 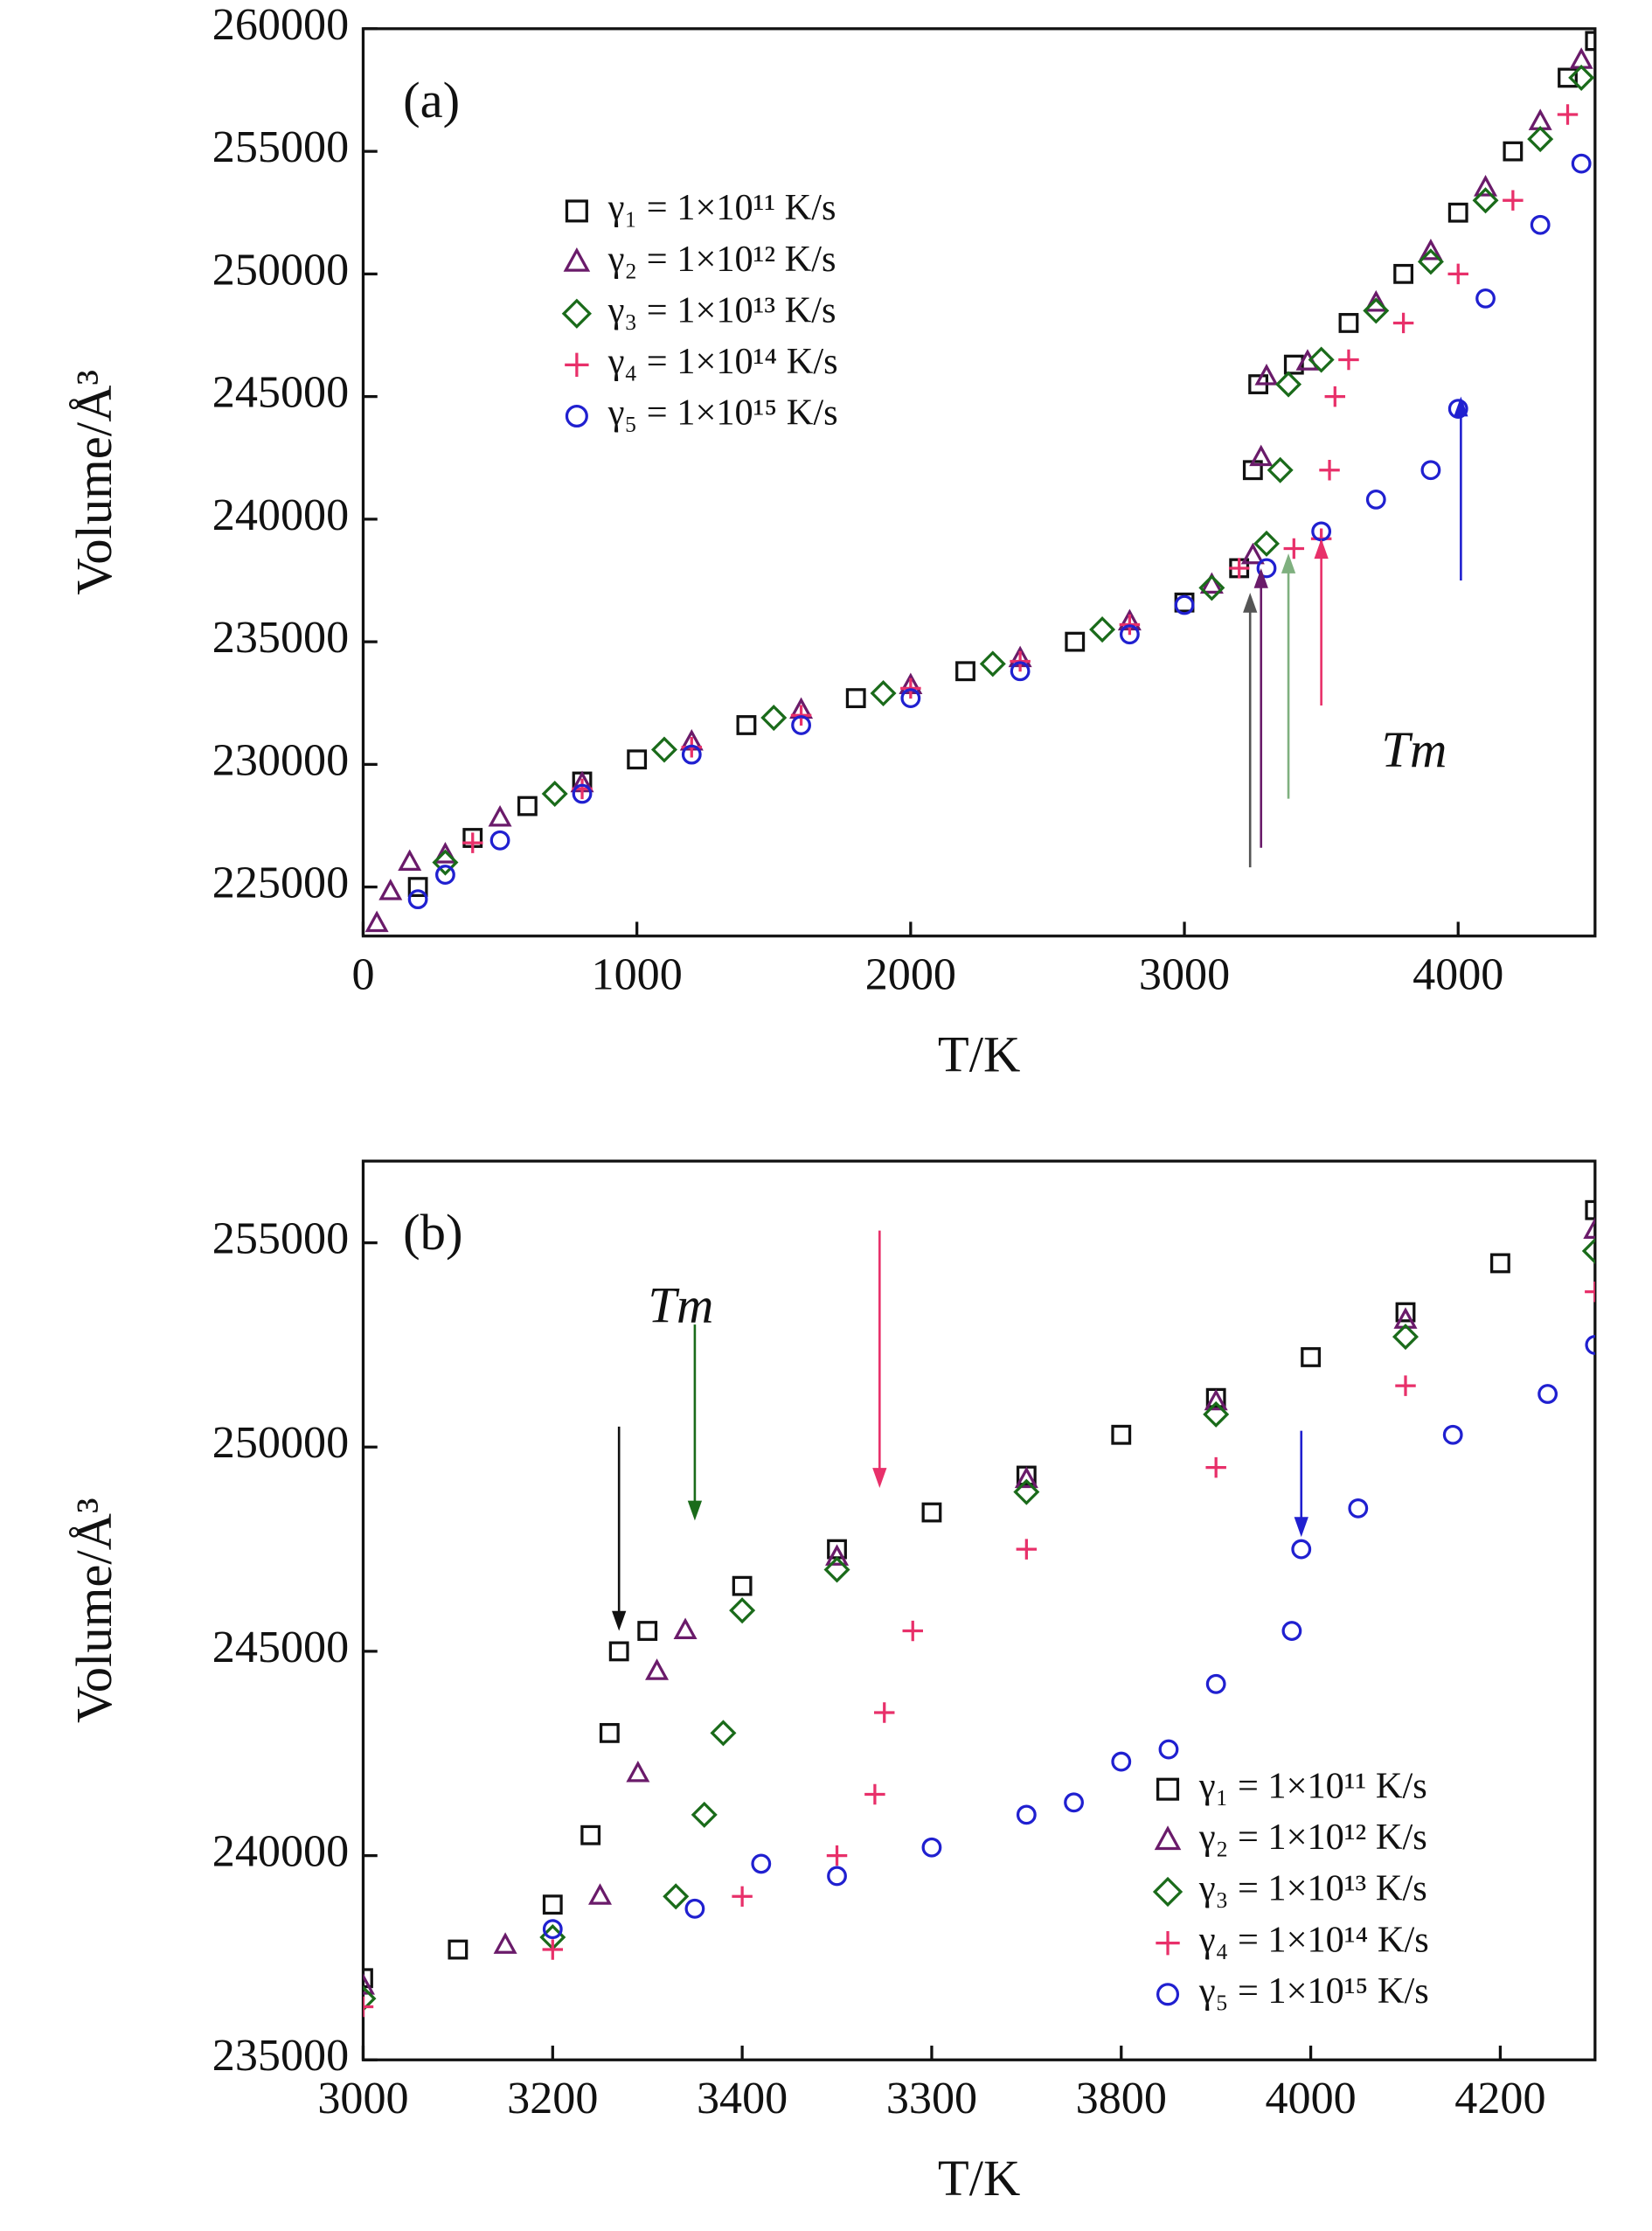 What do you see at coordinates (979, 2178) in the screenshot?
I see `x-axis-label: T/K` at bounding box center [979, 2178].